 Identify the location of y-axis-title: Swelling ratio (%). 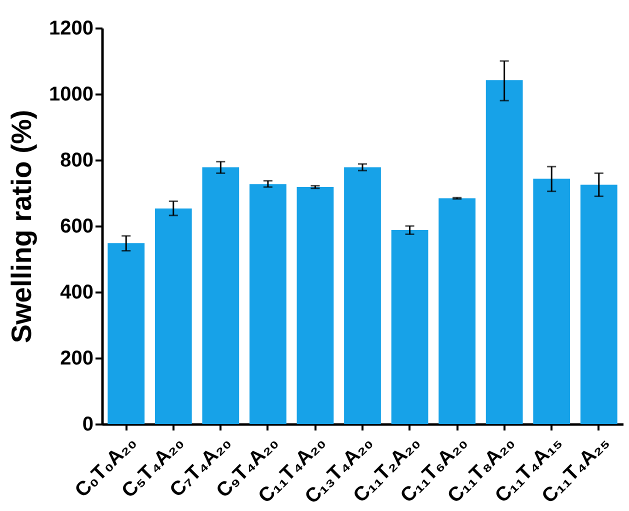
(22, 227).